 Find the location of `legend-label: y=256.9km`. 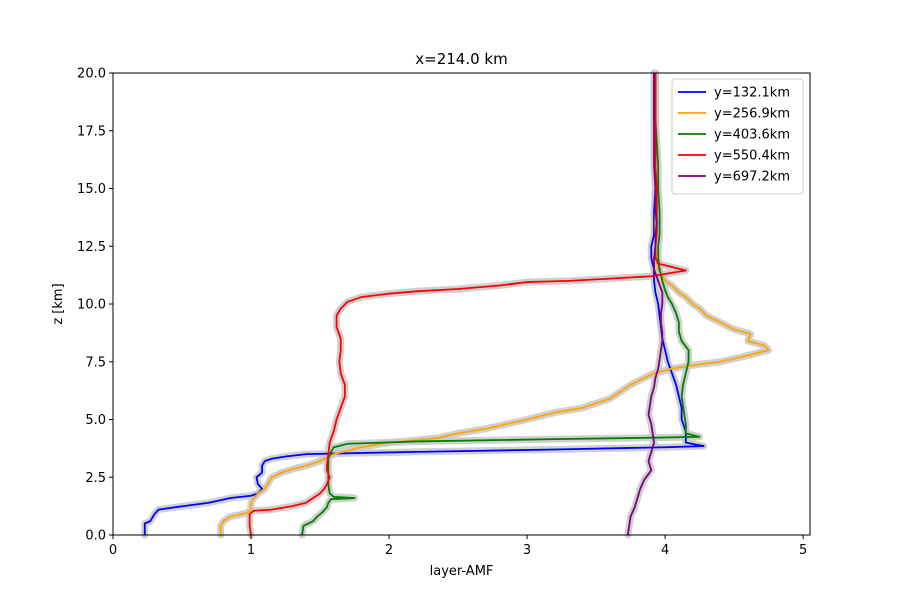

legend-label: y=256.9km is located at coordinates (752, 114).